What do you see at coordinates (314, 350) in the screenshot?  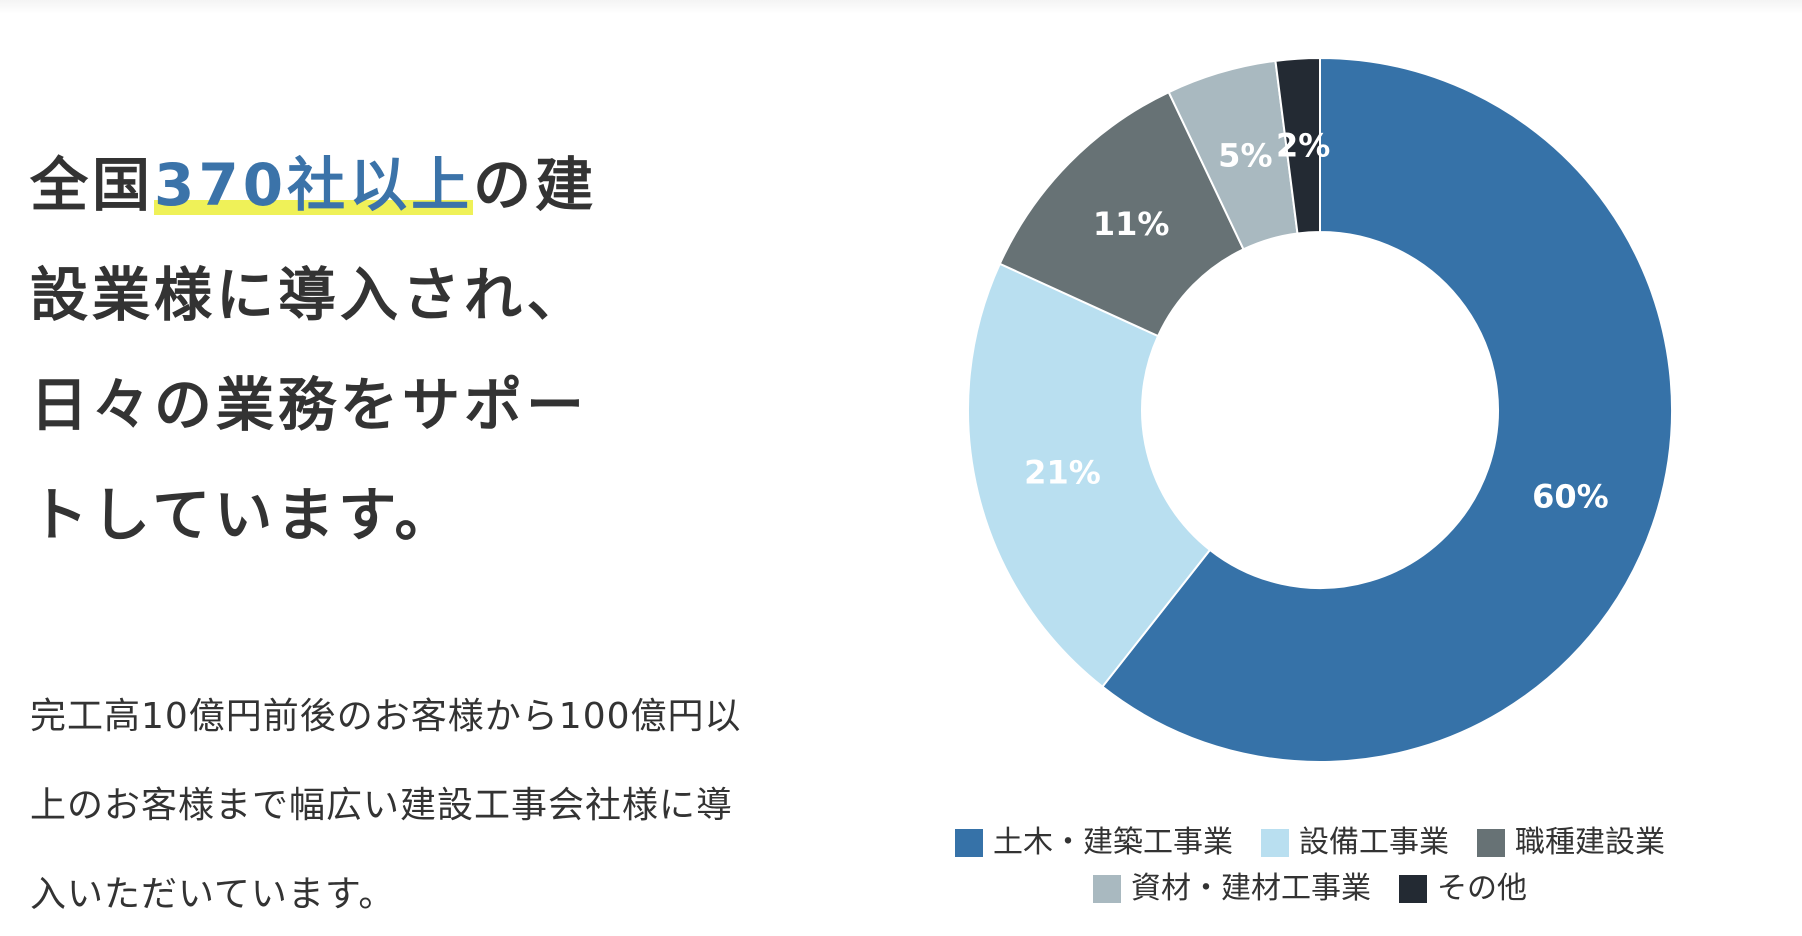 I see `headline-post: の建設業様に導入され、日々の業務をサポートしています。` at bounding box center [314, 350].